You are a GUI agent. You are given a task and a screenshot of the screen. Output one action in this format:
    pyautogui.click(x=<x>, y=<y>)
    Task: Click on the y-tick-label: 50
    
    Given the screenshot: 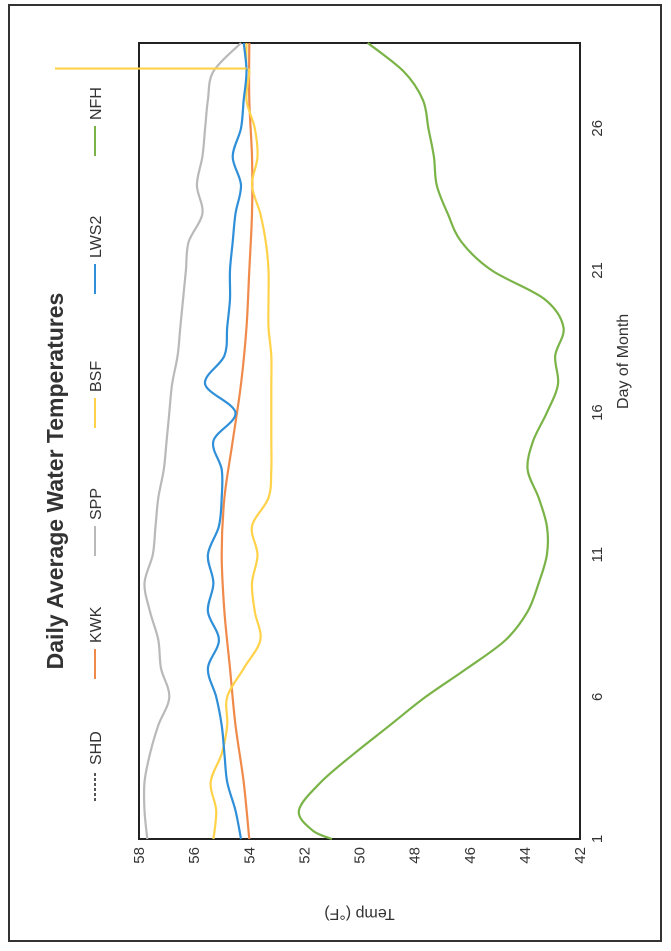 What is the action you would take?
    pyautogui.click(x=360, y=855)
    